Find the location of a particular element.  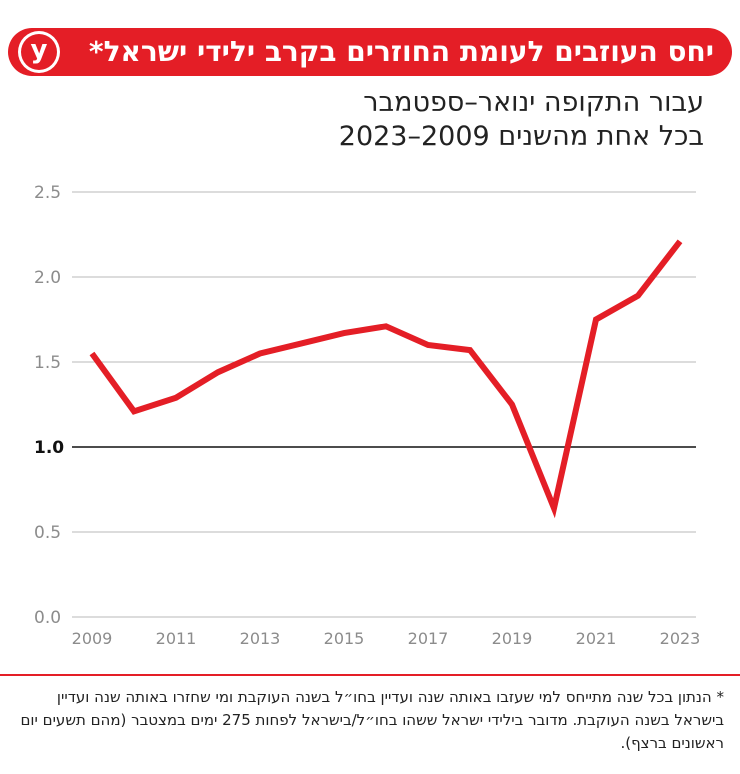

x-tick-label: 2011 is located at coordinates (176, 638).